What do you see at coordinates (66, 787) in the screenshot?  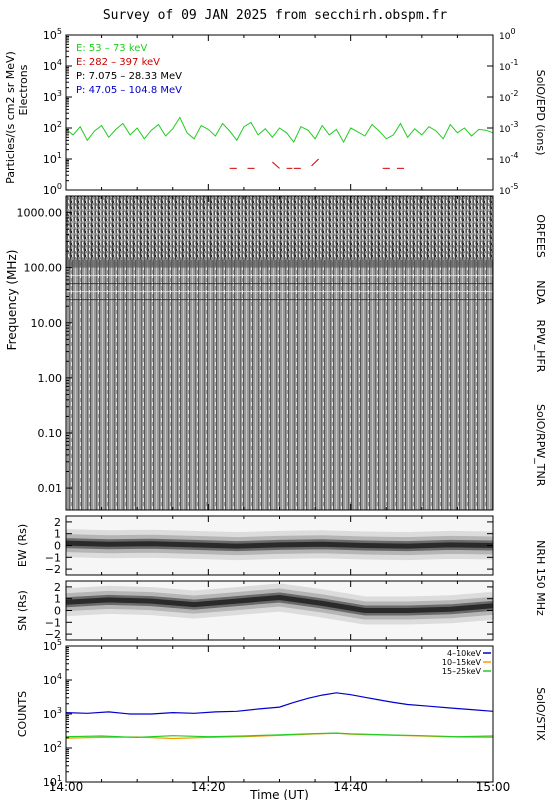 I see `x-tick-label: 14:00` at bounding box center [66, 787].